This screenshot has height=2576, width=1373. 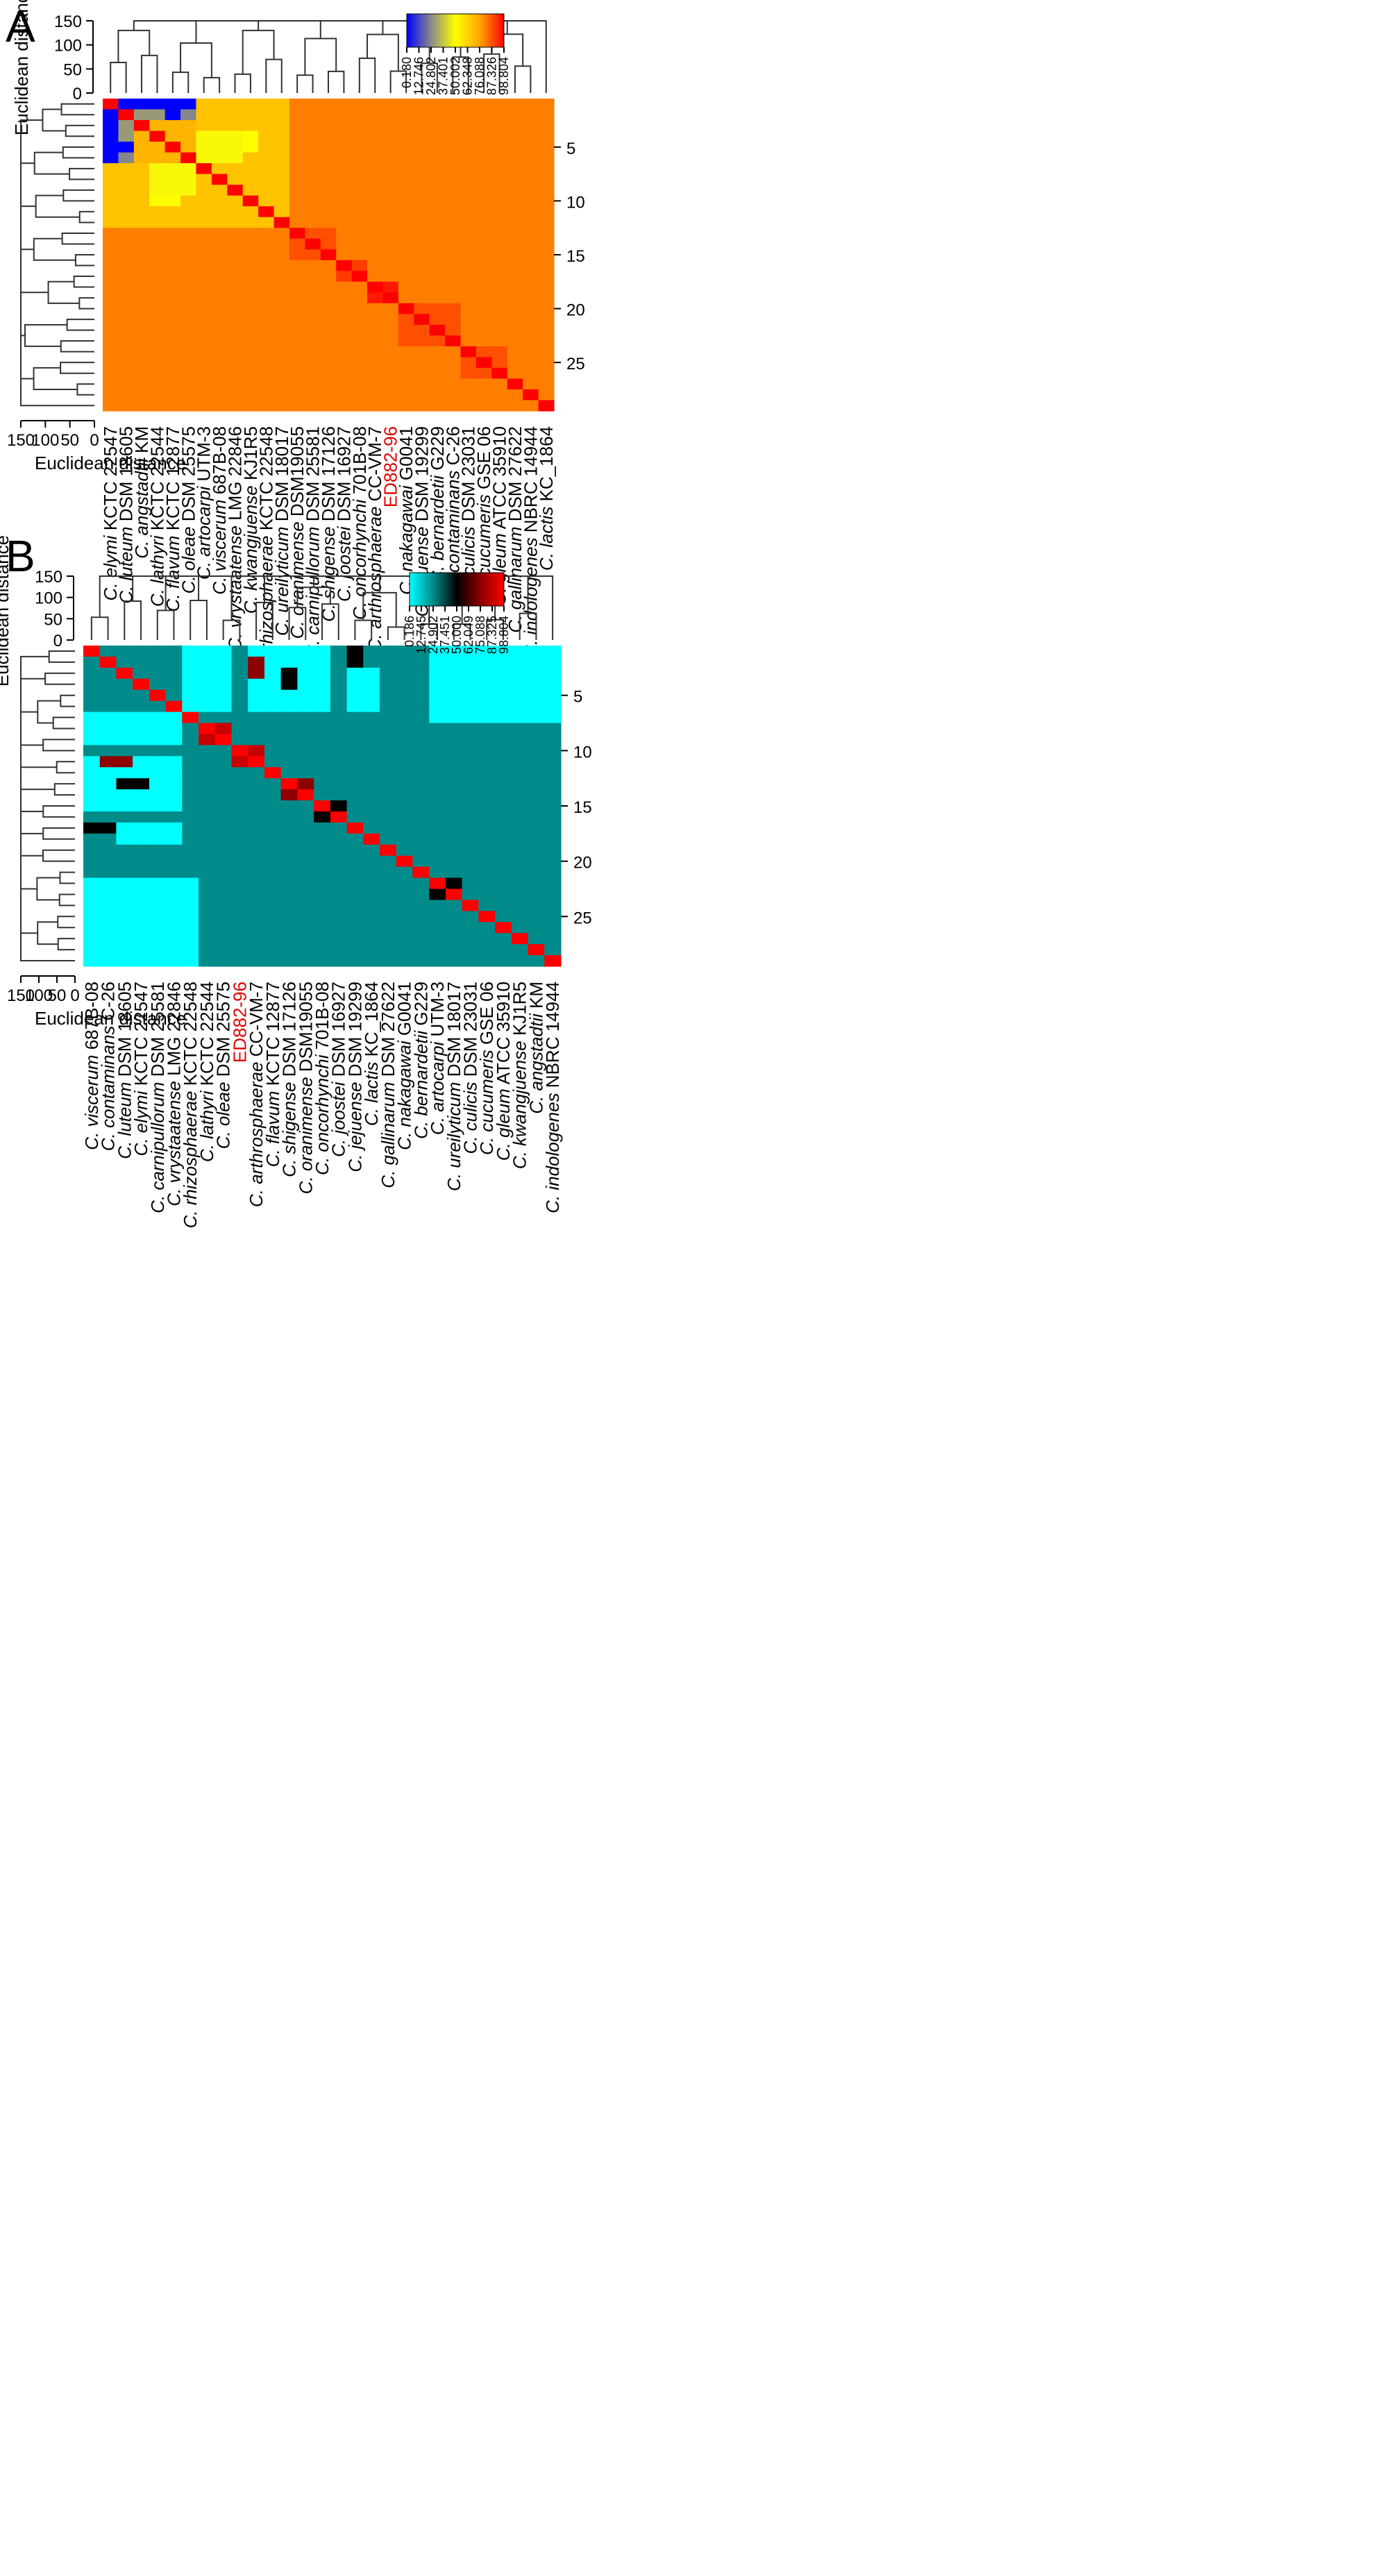 What do you see at coordinates (289, 1129) in the screenshot?
I see `species-name: C. shigense` at bounding box center [289, 1129].